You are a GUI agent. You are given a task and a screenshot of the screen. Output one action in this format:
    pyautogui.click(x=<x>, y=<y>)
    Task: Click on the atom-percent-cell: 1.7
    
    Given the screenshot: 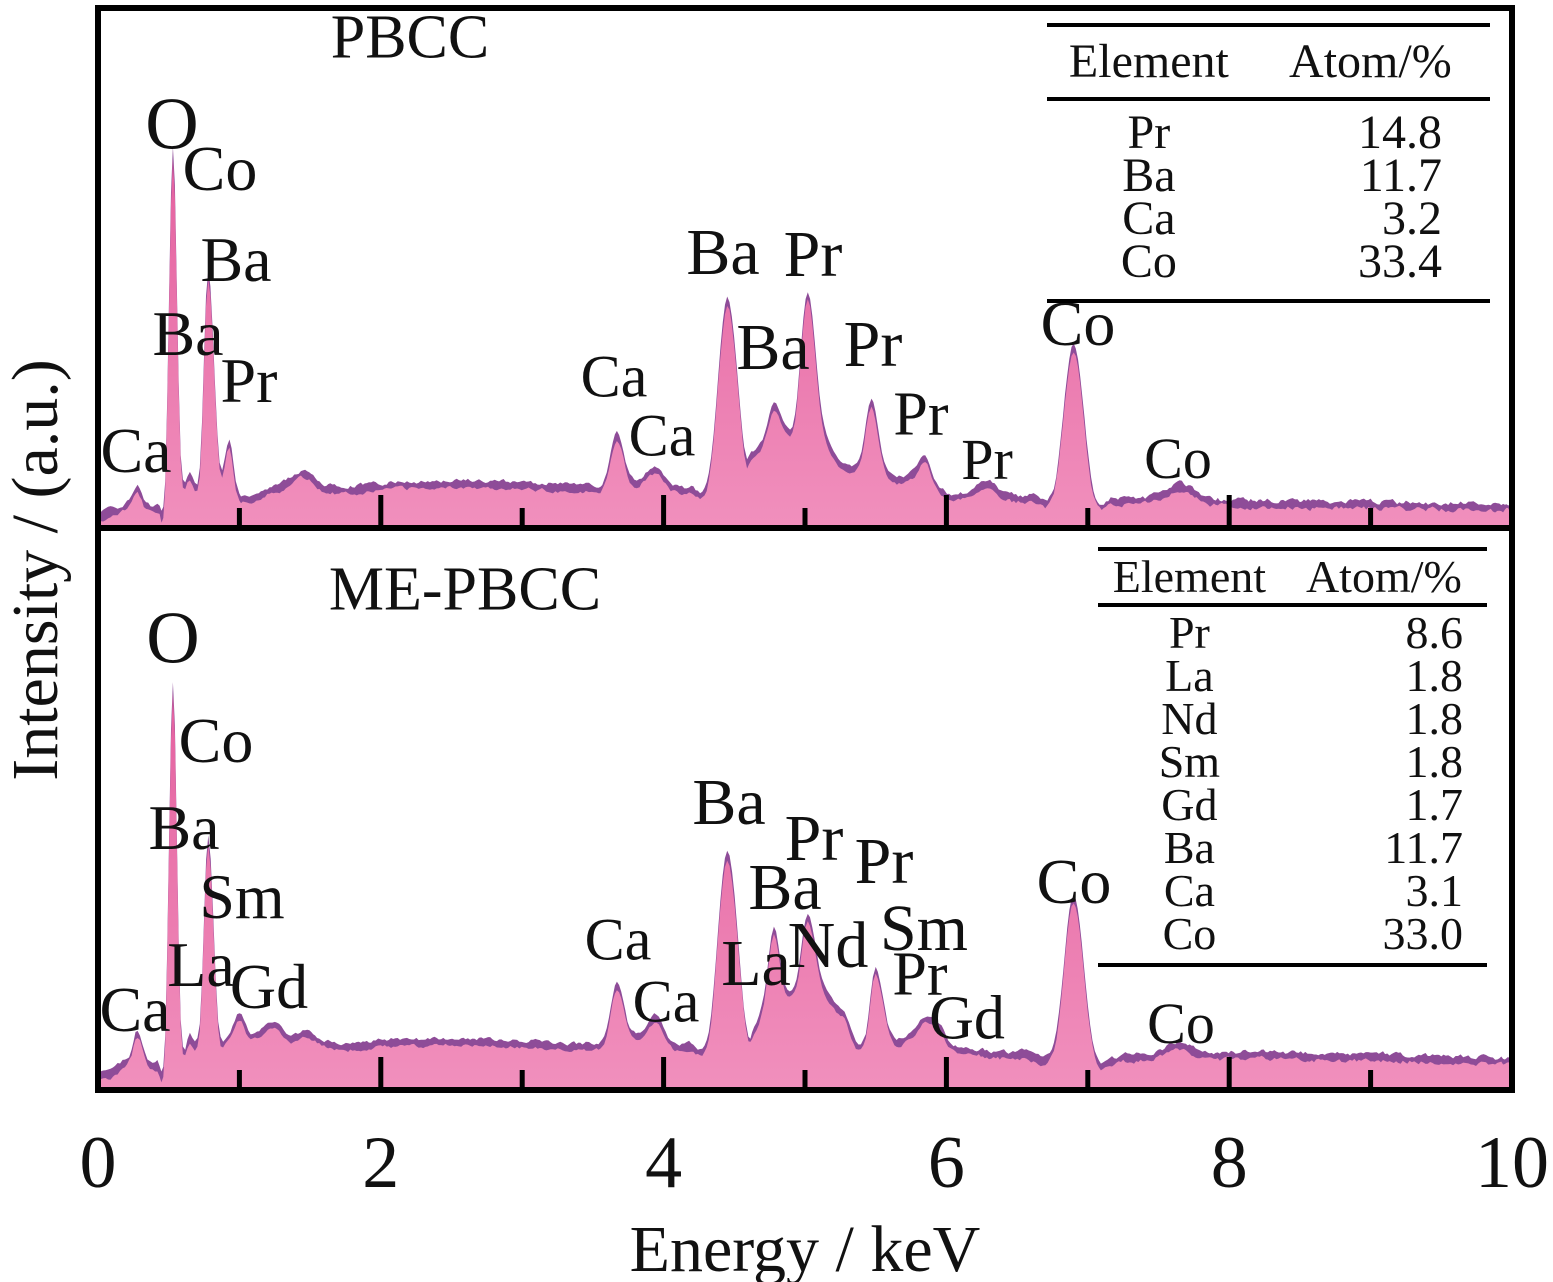 What is the action you would take?
    pyautogui.click(x=1434, y=804)
    